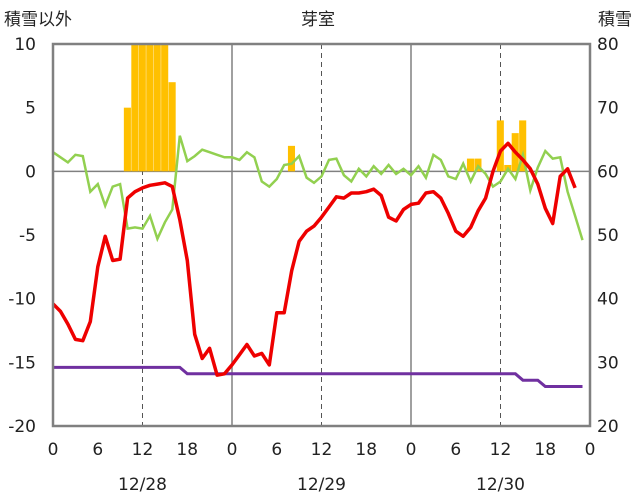 The width and height of the screenshot is (636, 501). I want to click on left-tick-label: 10, so click(25, 45).